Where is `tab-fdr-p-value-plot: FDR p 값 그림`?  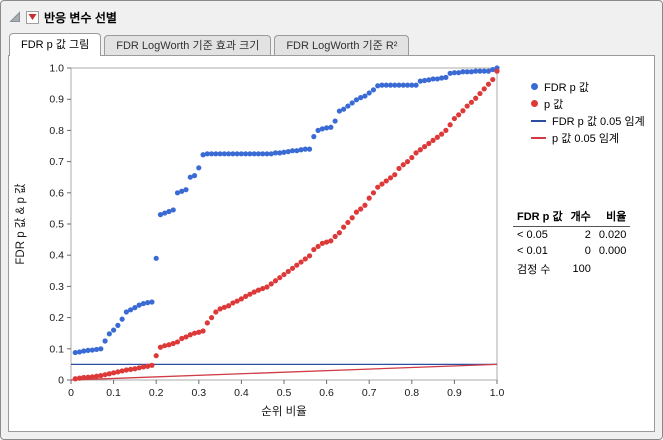 tab-fdr-p-value-plot: FDR p 값 그림 is located at coordinates (55, 44).